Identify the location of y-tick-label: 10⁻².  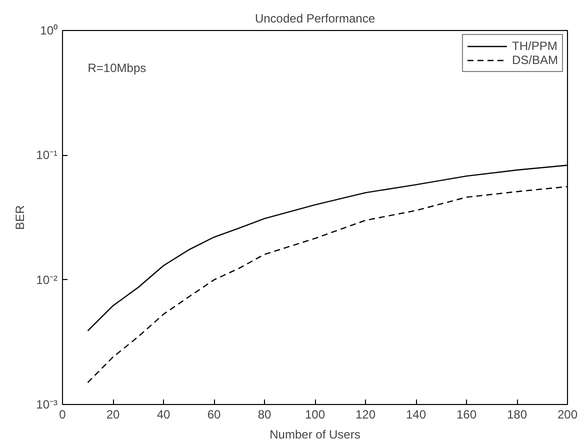
(47, 279).